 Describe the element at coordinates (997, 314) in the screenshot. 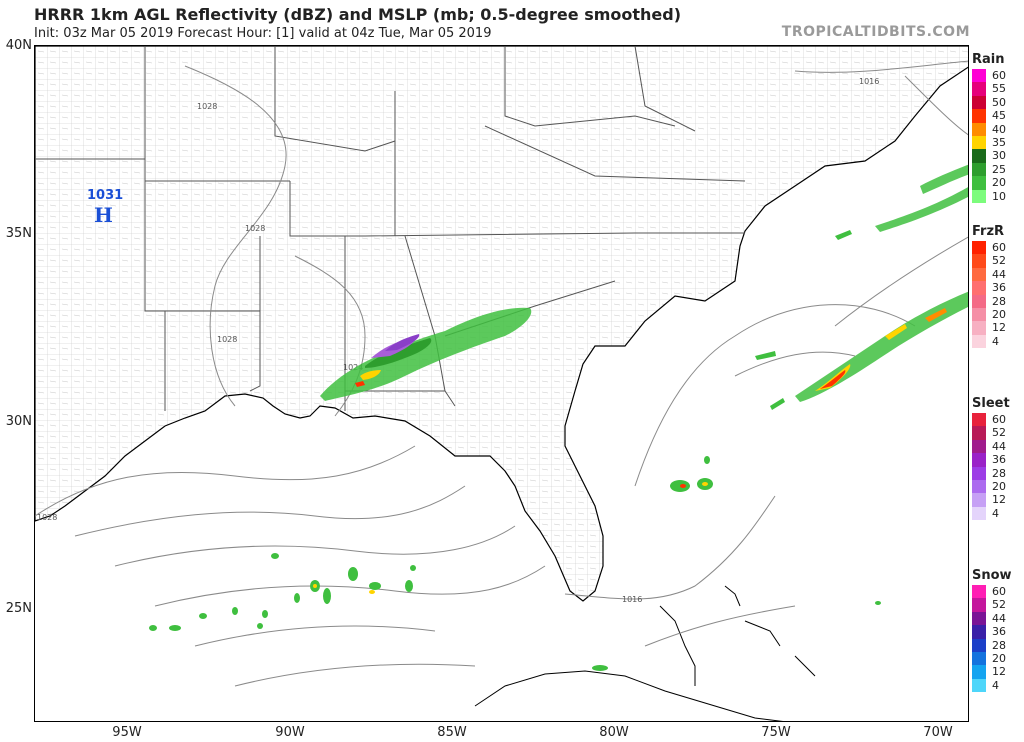

I see `legend-frzr-row: 20` at that location.